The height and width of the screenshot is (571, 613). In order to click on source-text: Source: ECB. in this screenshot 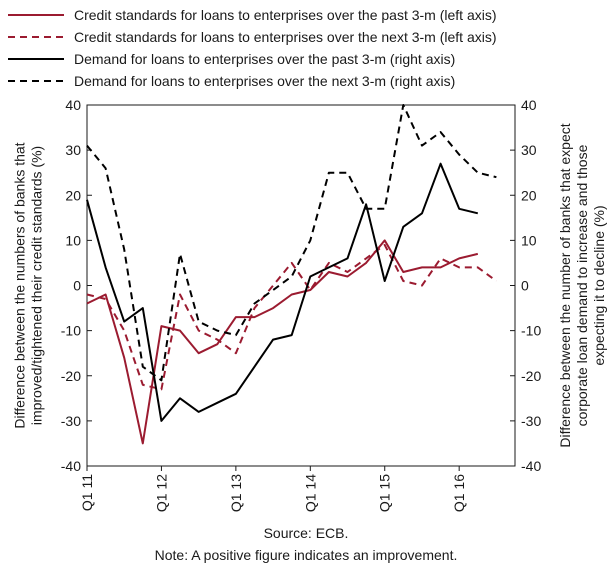, I will do `click(306, 533)`.